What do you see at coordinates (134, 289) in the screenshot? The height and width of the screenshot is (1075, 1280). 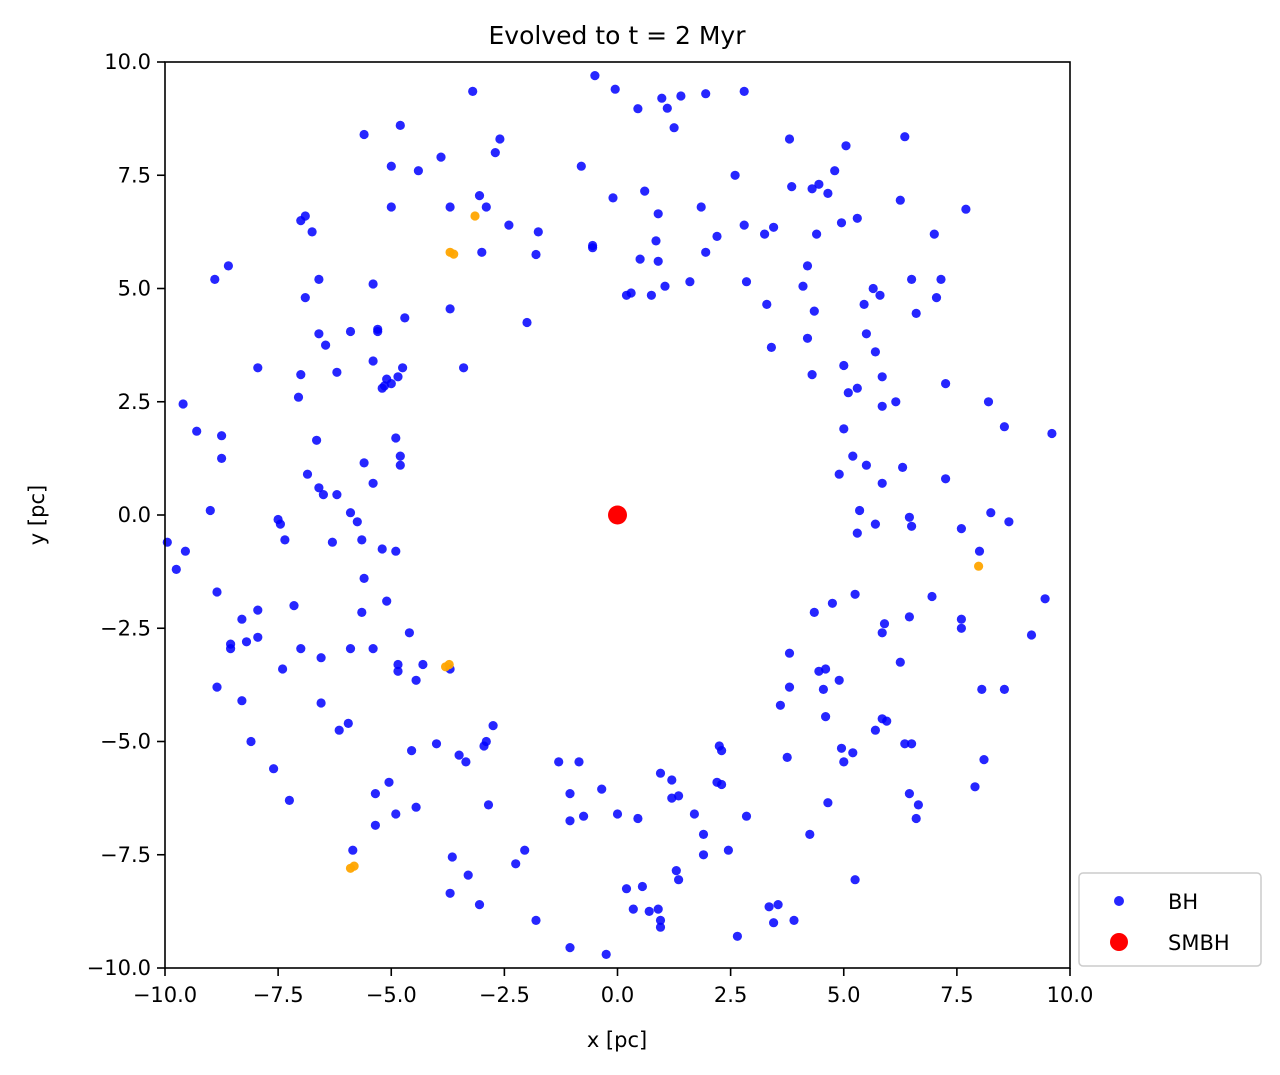 I see `y-tick-label: 5.0` at bounding box center [134, 289].